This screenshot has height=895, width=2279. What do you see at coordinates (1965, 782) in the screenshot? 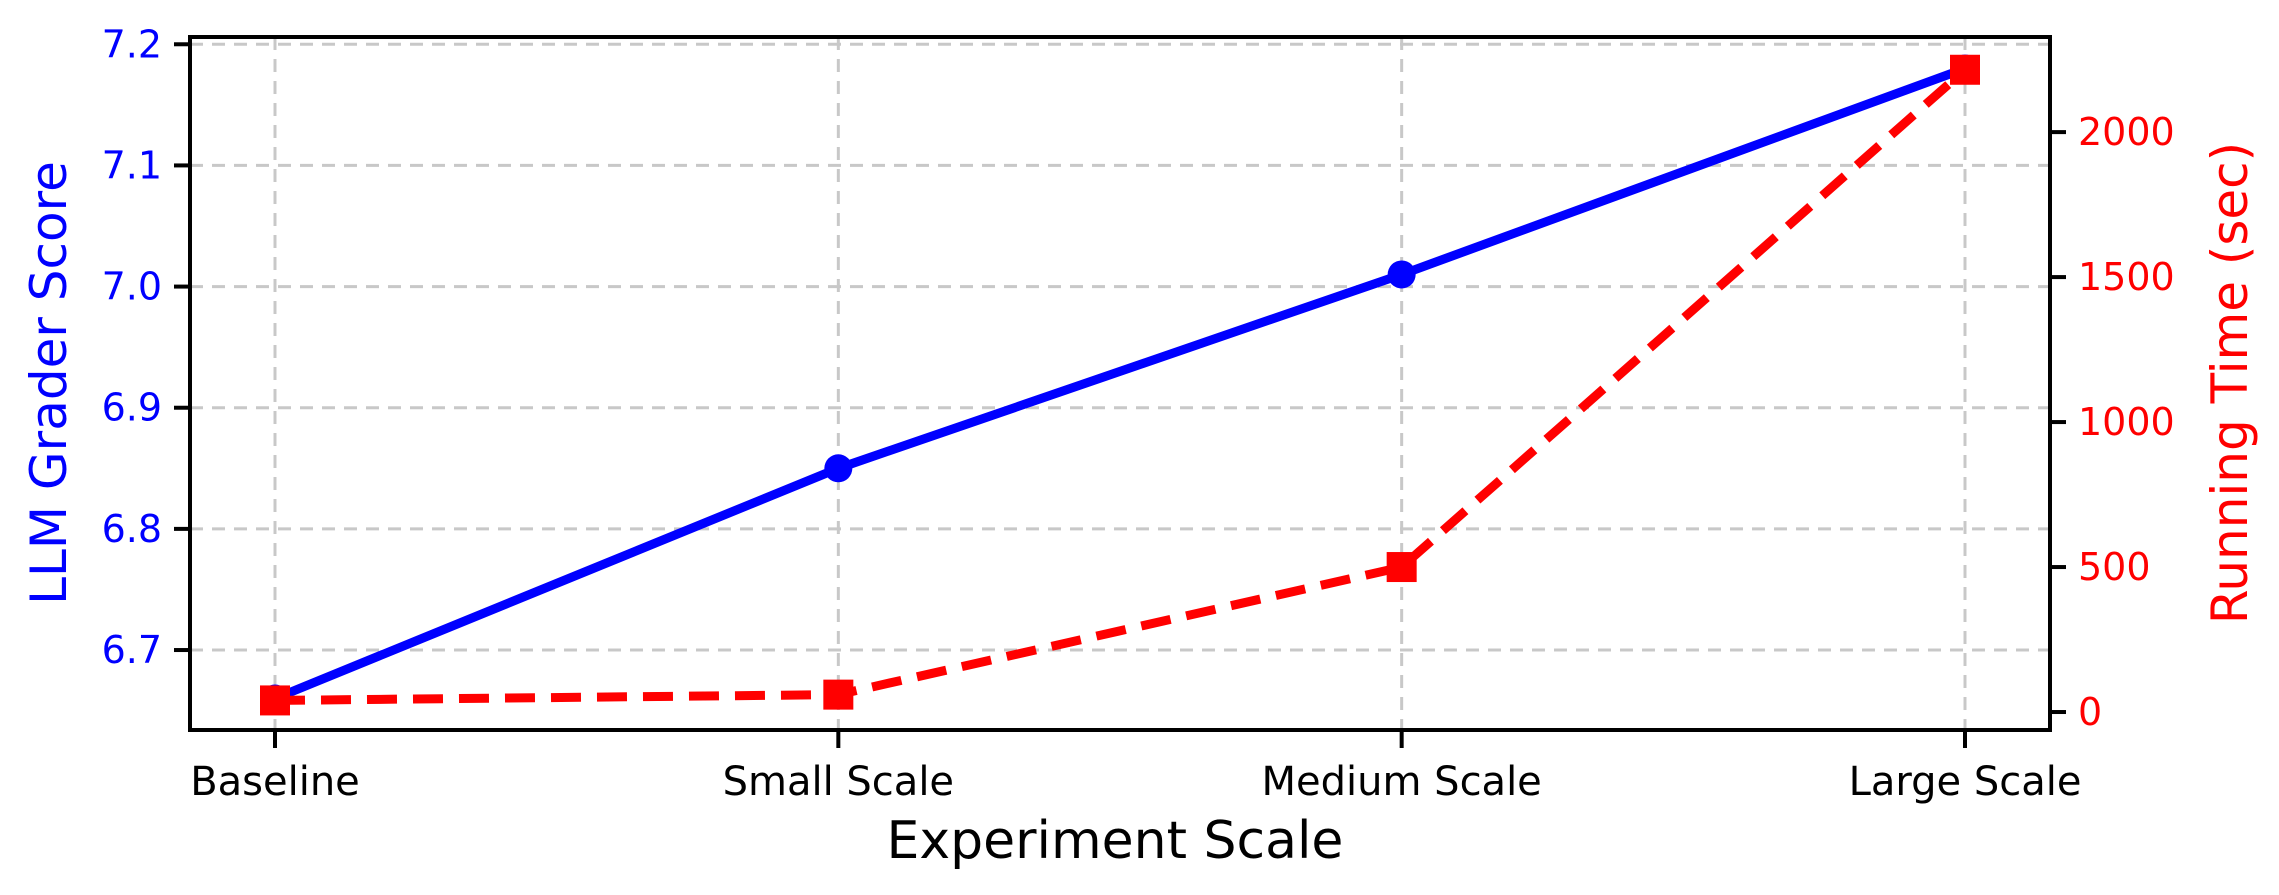
I see `x-category-label: Large Scale` at bounding box center [1965, 782].